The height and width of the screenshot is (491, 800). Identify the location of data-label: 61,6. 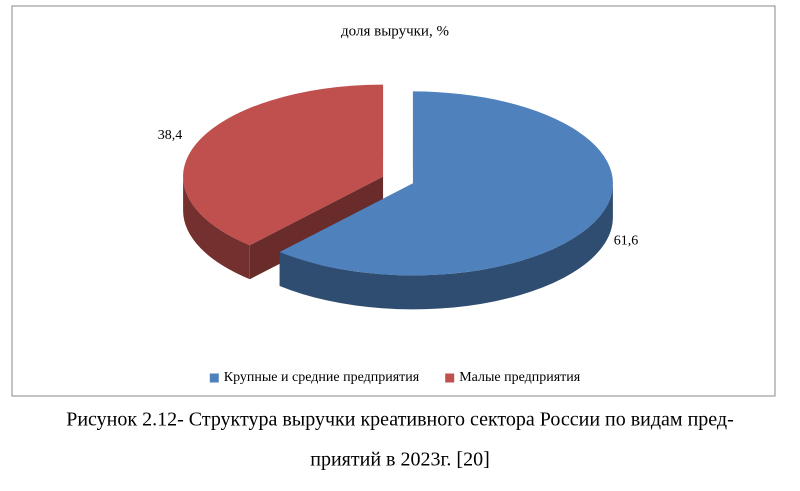
(626, 240).